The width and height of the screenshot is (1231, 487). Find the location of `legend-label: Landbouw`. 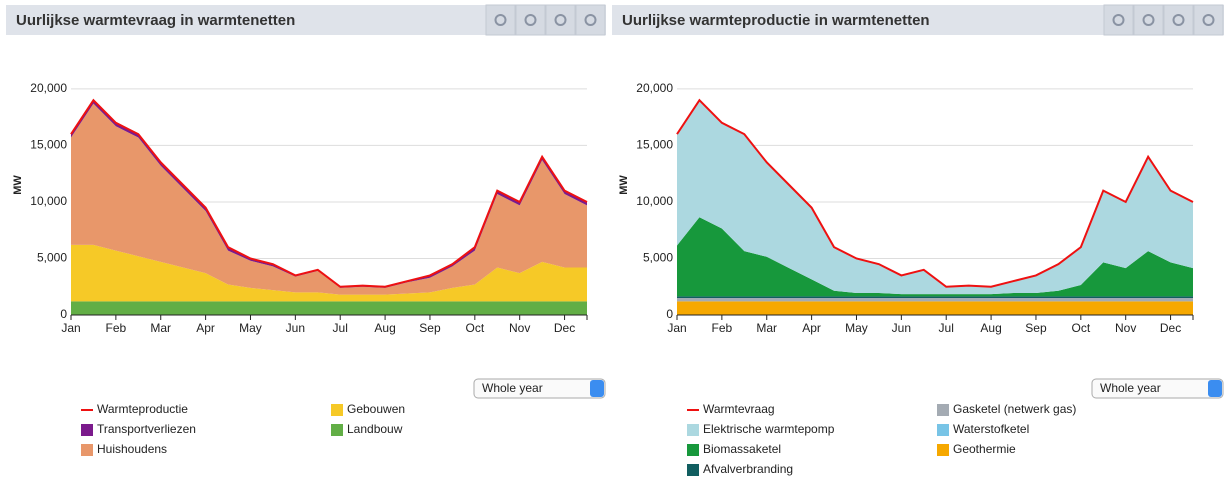

legend-label: Landbouw is located at coordinates (375, 429).